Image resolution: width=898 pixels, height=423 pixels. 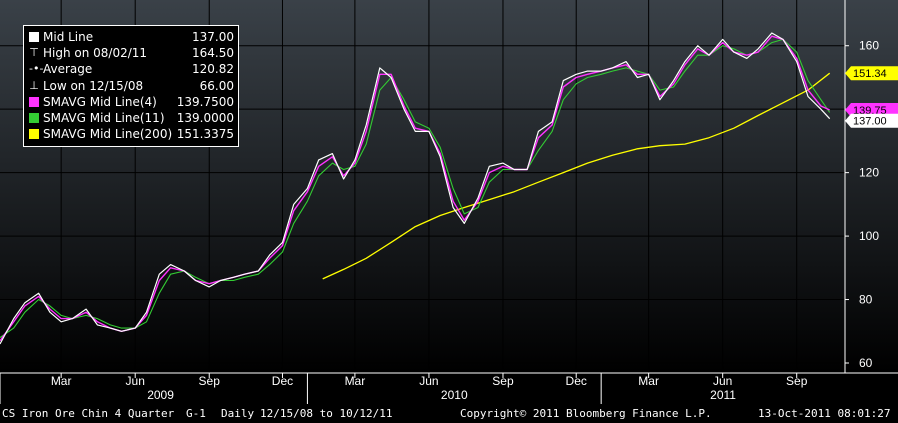 What do you see at coordinates (213, 69) in the screenshot?
I see `legend-value: 120.82` at bounding box center [213, 69].